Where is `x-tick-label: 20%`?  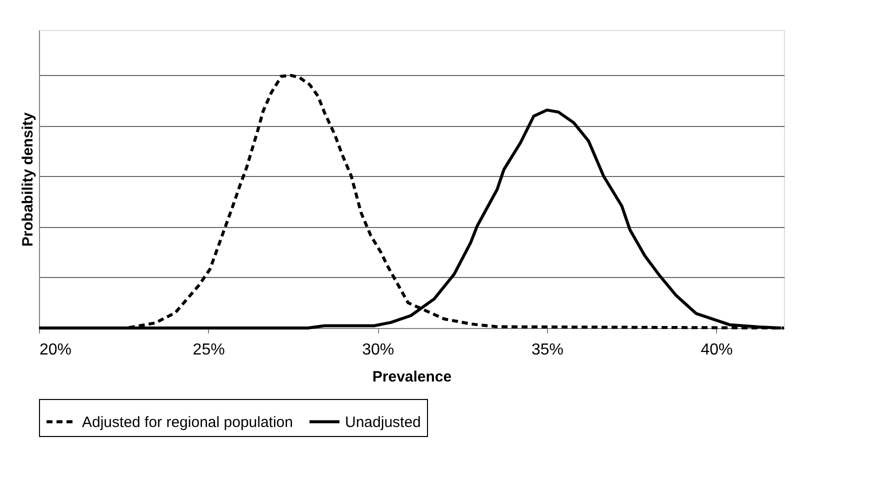 x-tick-label: 20% is located at coordinates (56, 350).